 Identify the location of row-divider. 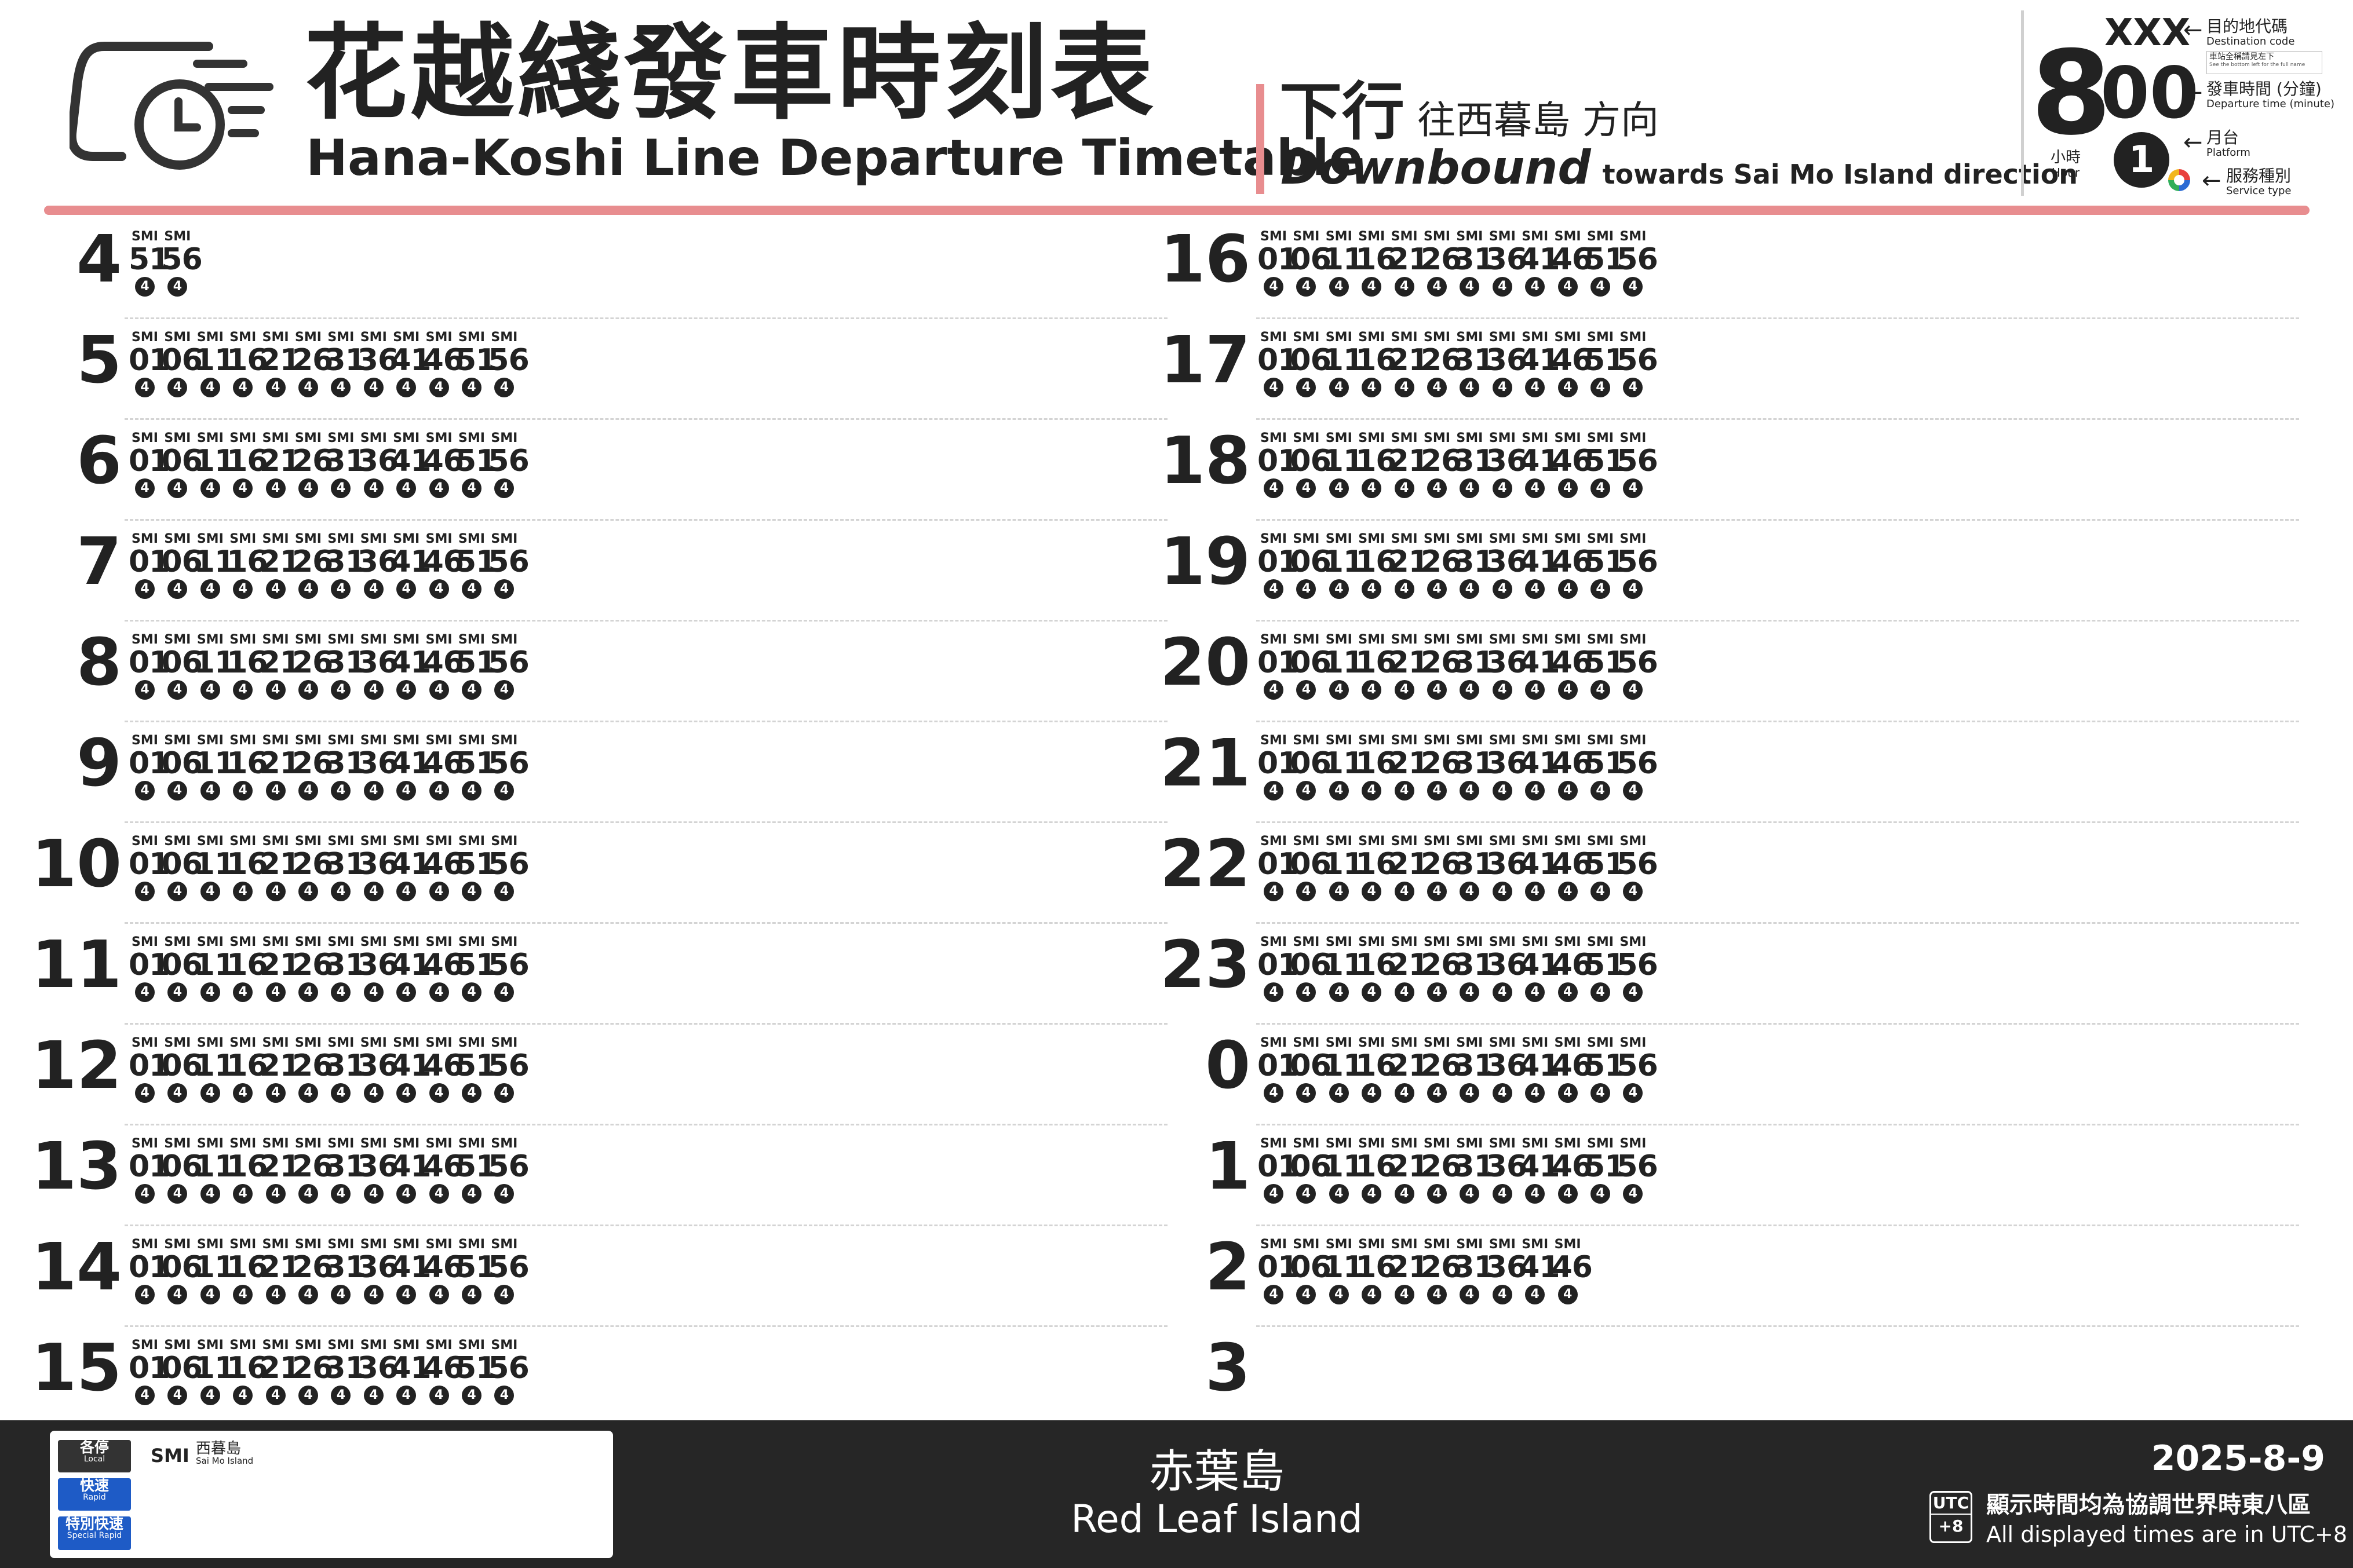
(1777, 318).